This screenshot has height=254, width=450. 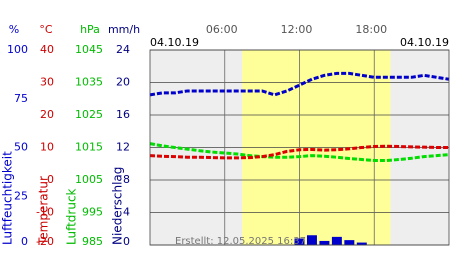 I want to click on y-tick-label: 16, so click(x=123, y=114).